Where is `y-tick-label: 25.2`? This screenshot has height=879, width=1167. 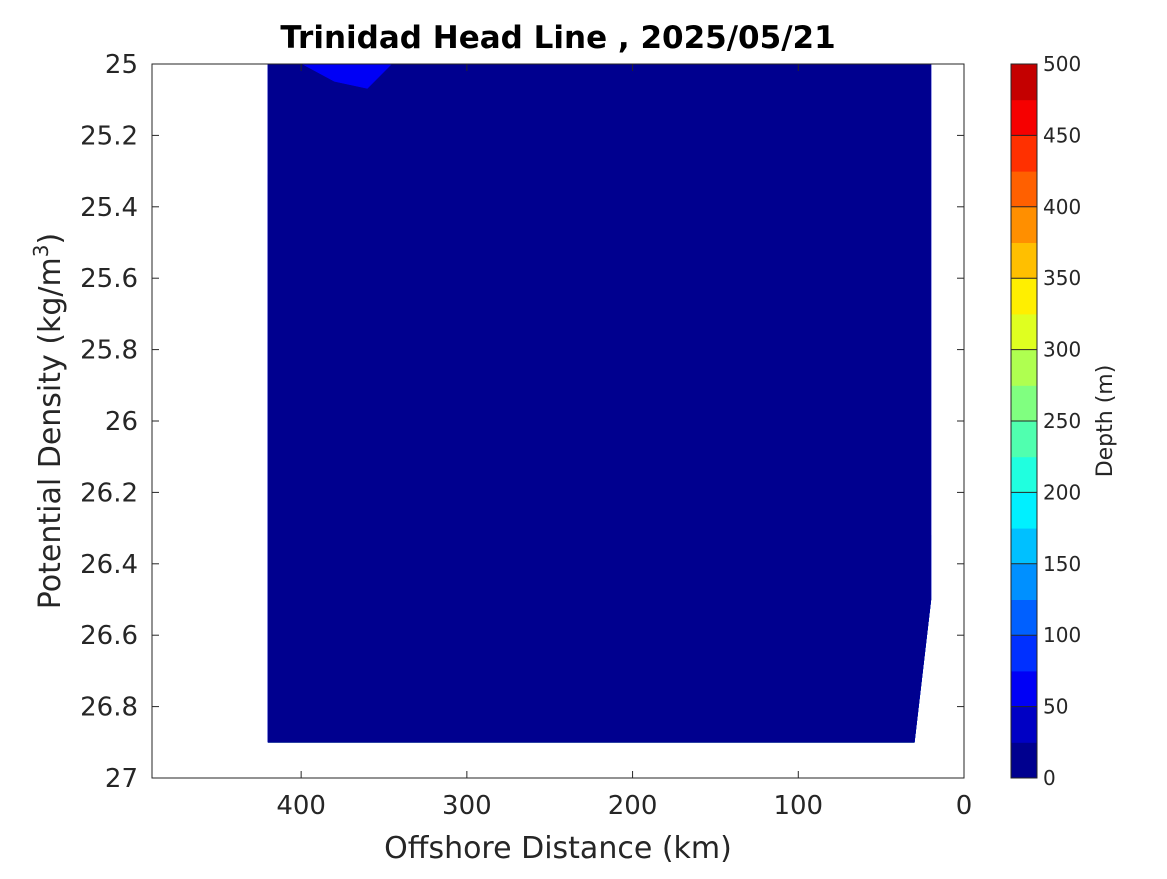
y-tick-label: 25.2 is located at coordinates (109, 136).